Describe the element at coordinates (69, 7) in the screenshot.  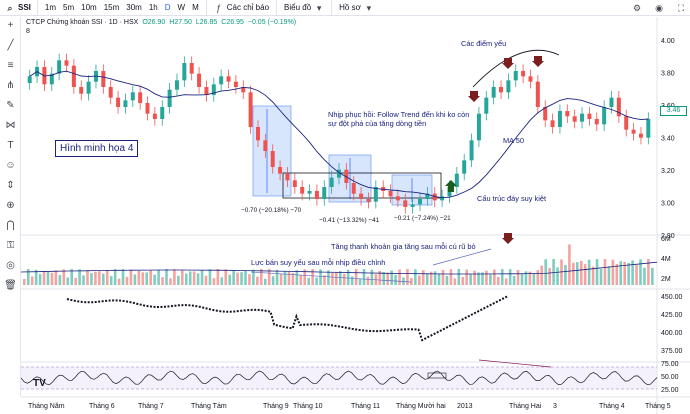
I see `interval-5m: 5m` at that location.